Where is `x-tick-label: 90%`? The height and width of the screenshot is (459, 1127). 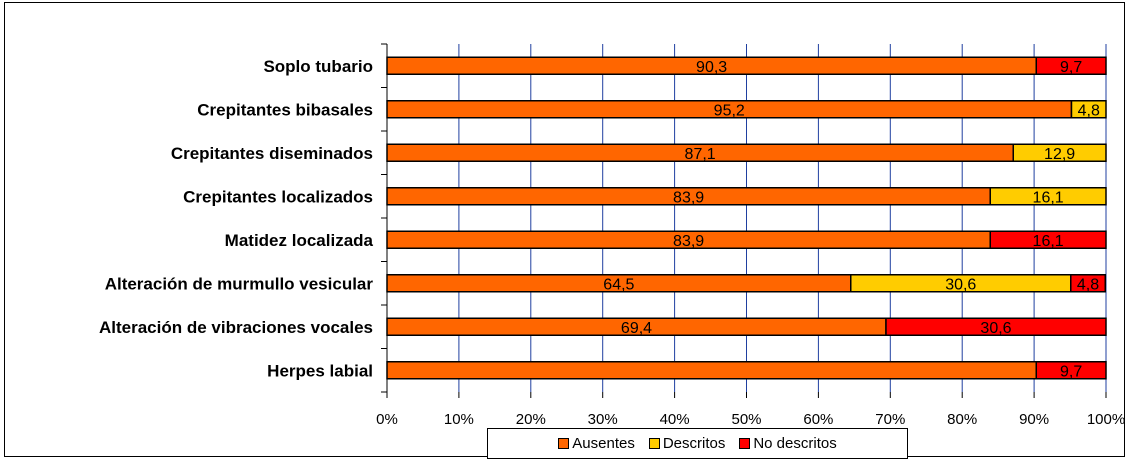
x-tick-label: 90% is located at coordinates (1034, 419).